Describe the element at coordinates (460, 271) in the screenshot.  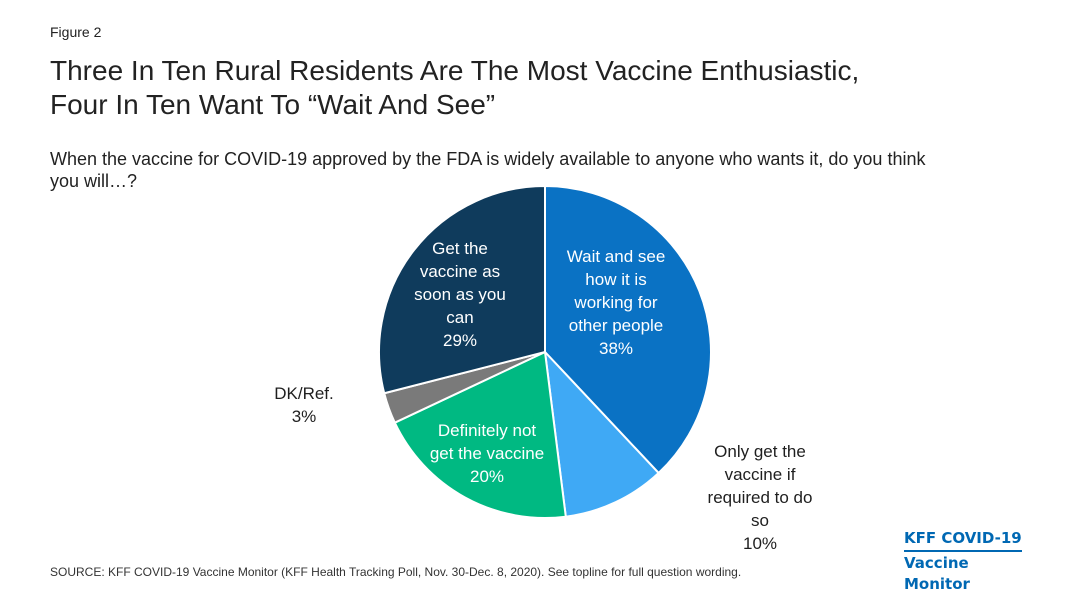
I see `slice-label-5-line-2: vaccine as` at that location.